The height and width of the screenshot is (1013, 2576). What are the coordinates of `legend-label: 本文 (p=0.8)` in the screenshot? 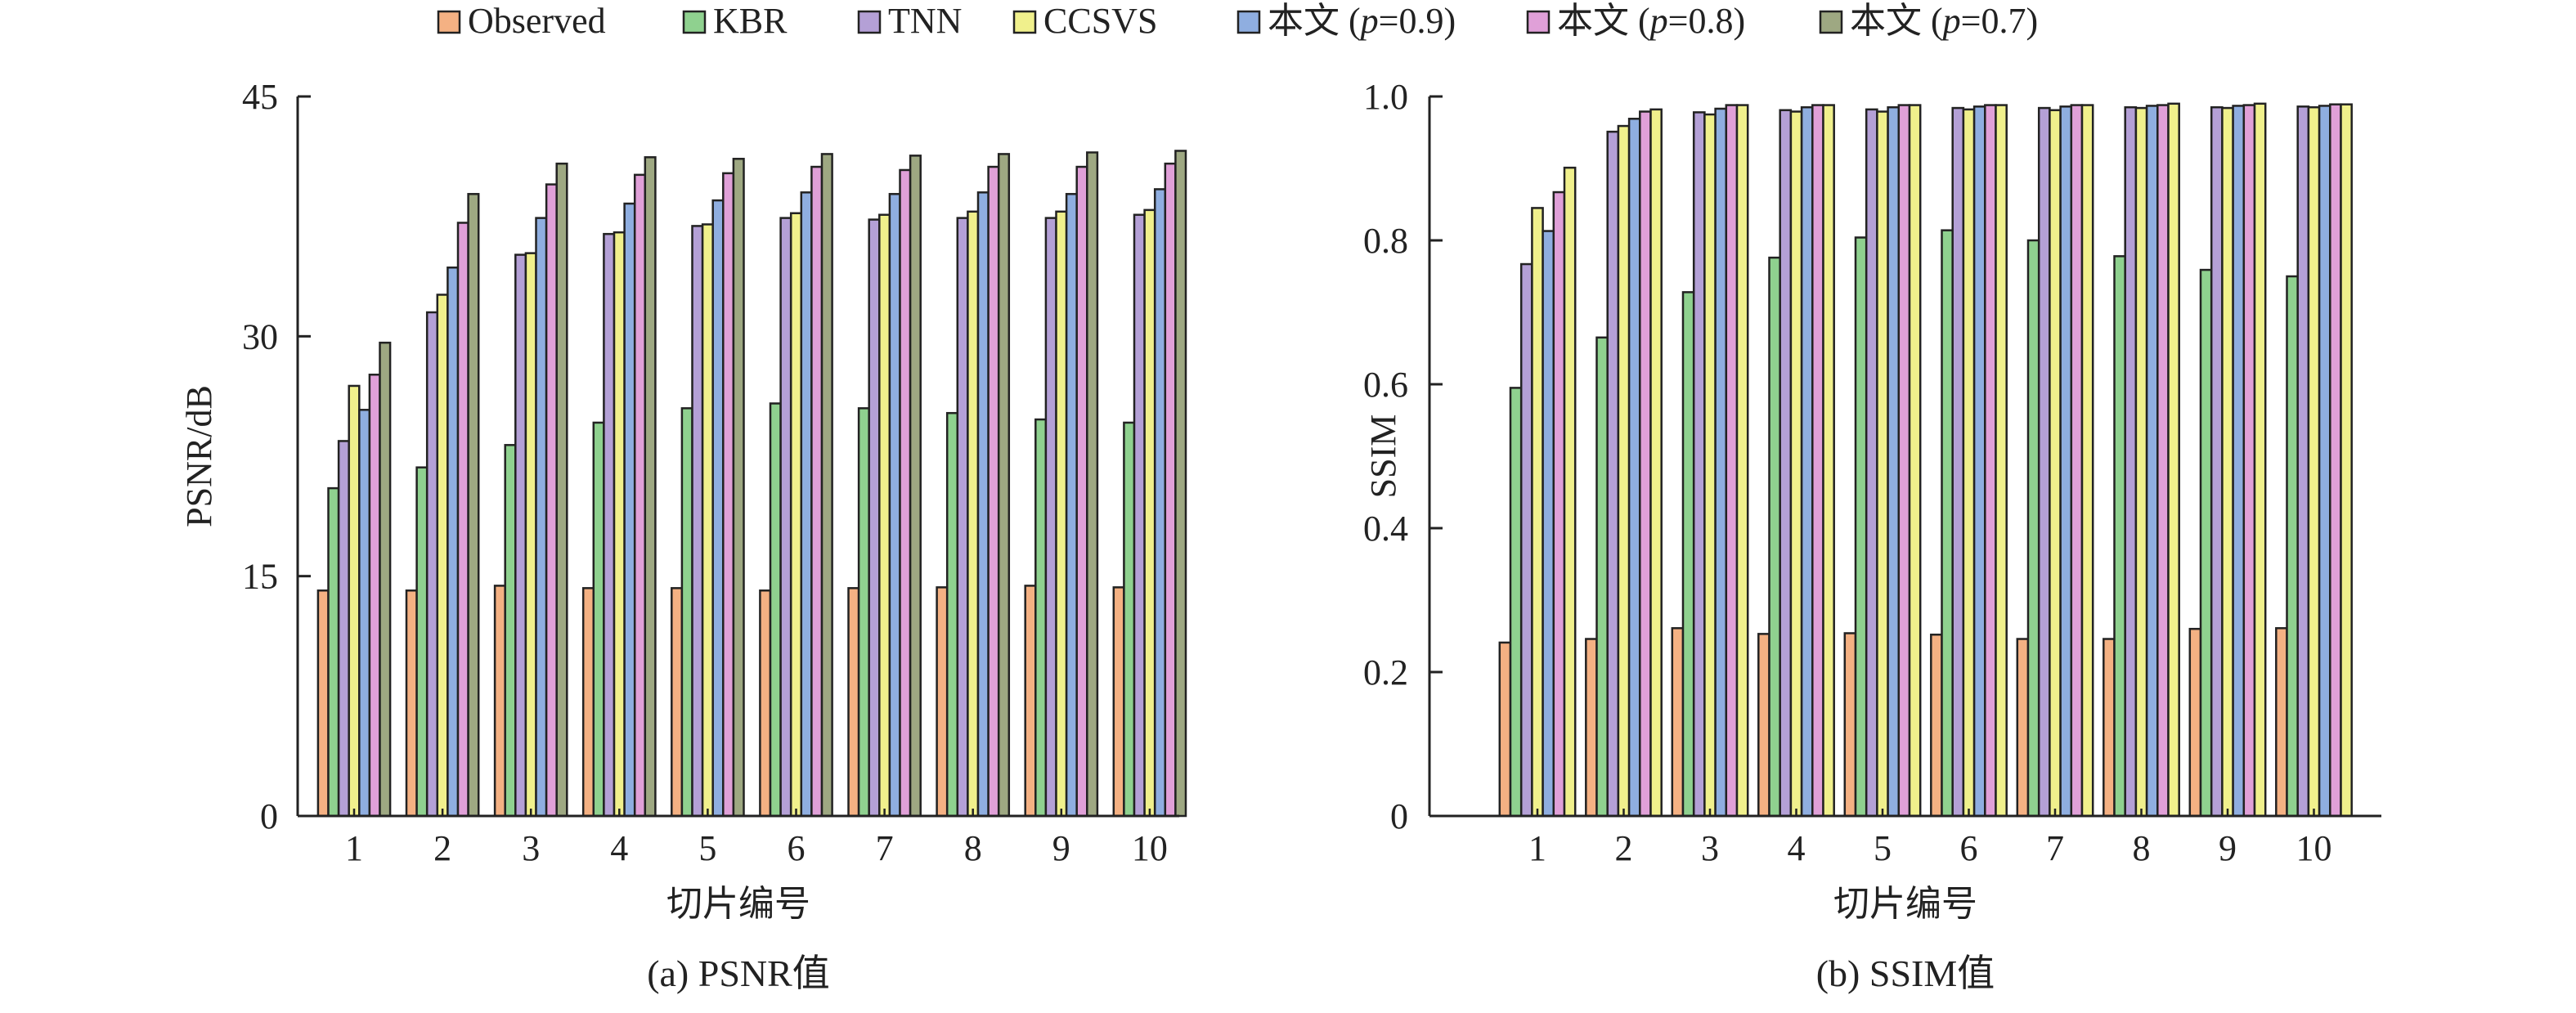 It's located at (1651, 21).